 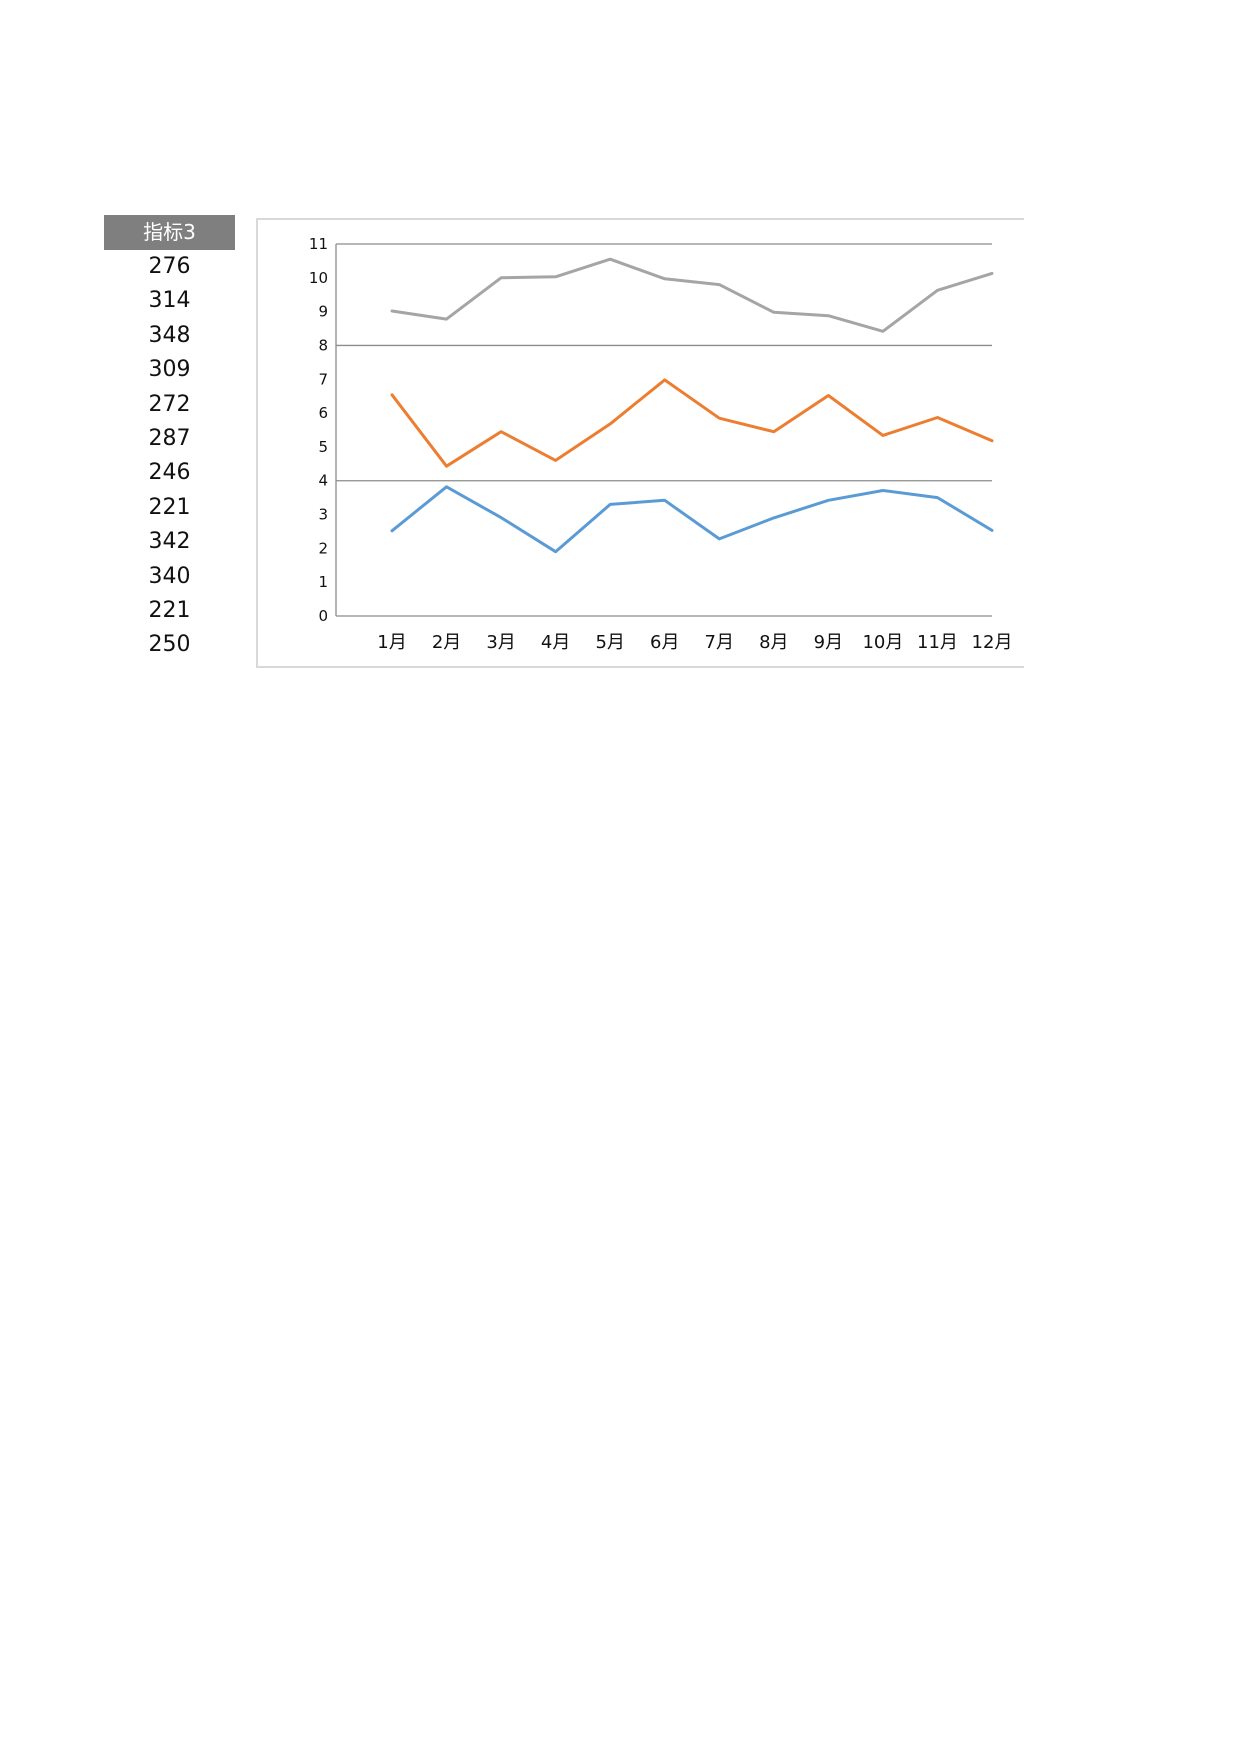 I want to click on x-tick-label: 5月, so click(x=609, y=642).